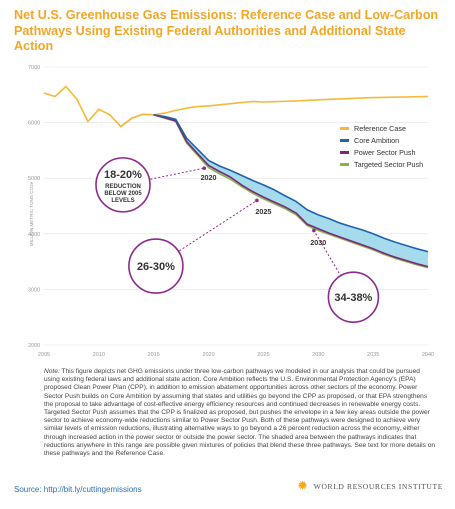 This screenshot has width=455, height=509. I want to click on callout-subtext: REDUCTION, so click(123, 187).